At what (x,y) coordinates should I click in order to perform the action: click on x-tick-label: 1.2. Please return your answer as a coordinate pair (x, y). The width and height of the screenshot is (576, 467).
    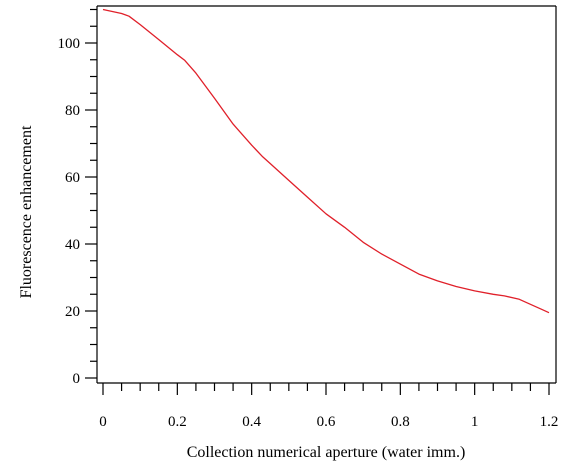
    Looking at the image, I should click on (549, 422).